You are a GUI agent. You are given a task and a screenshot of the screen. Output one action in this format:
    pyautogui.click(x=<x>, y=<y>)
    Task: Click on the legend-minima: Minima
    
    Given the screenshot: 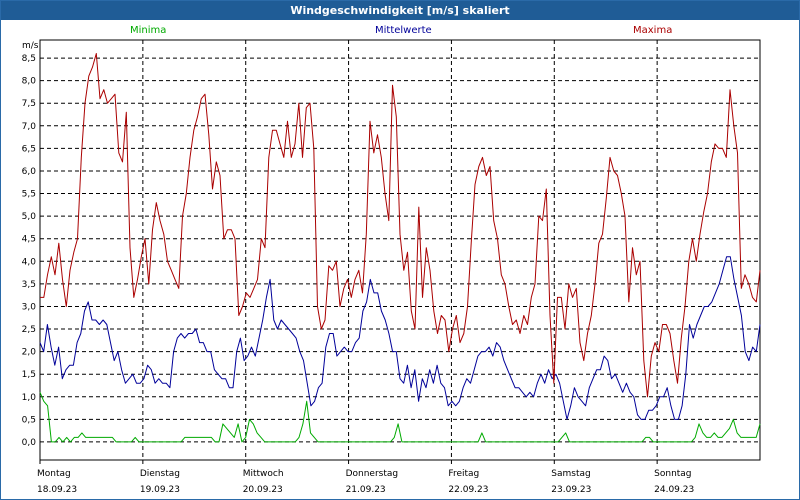 What is the action you would take?
    pyautogui.click(x=148, y=30)
    